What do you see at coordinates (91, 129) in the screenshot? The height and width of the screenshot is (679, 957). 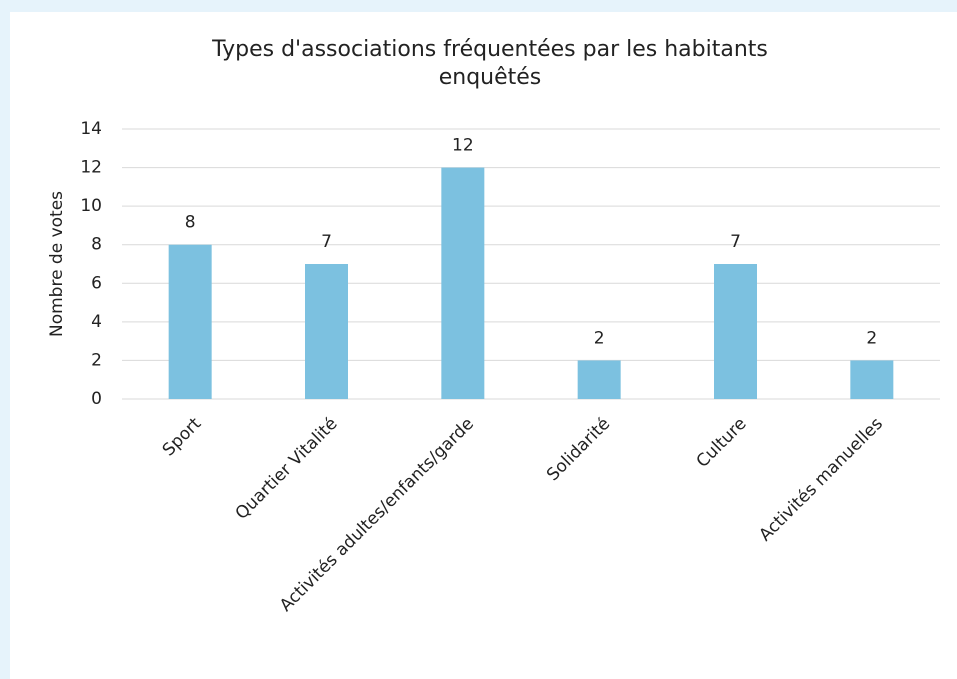 I see `y-tick-label: 14` at bounding box center [91, 129].